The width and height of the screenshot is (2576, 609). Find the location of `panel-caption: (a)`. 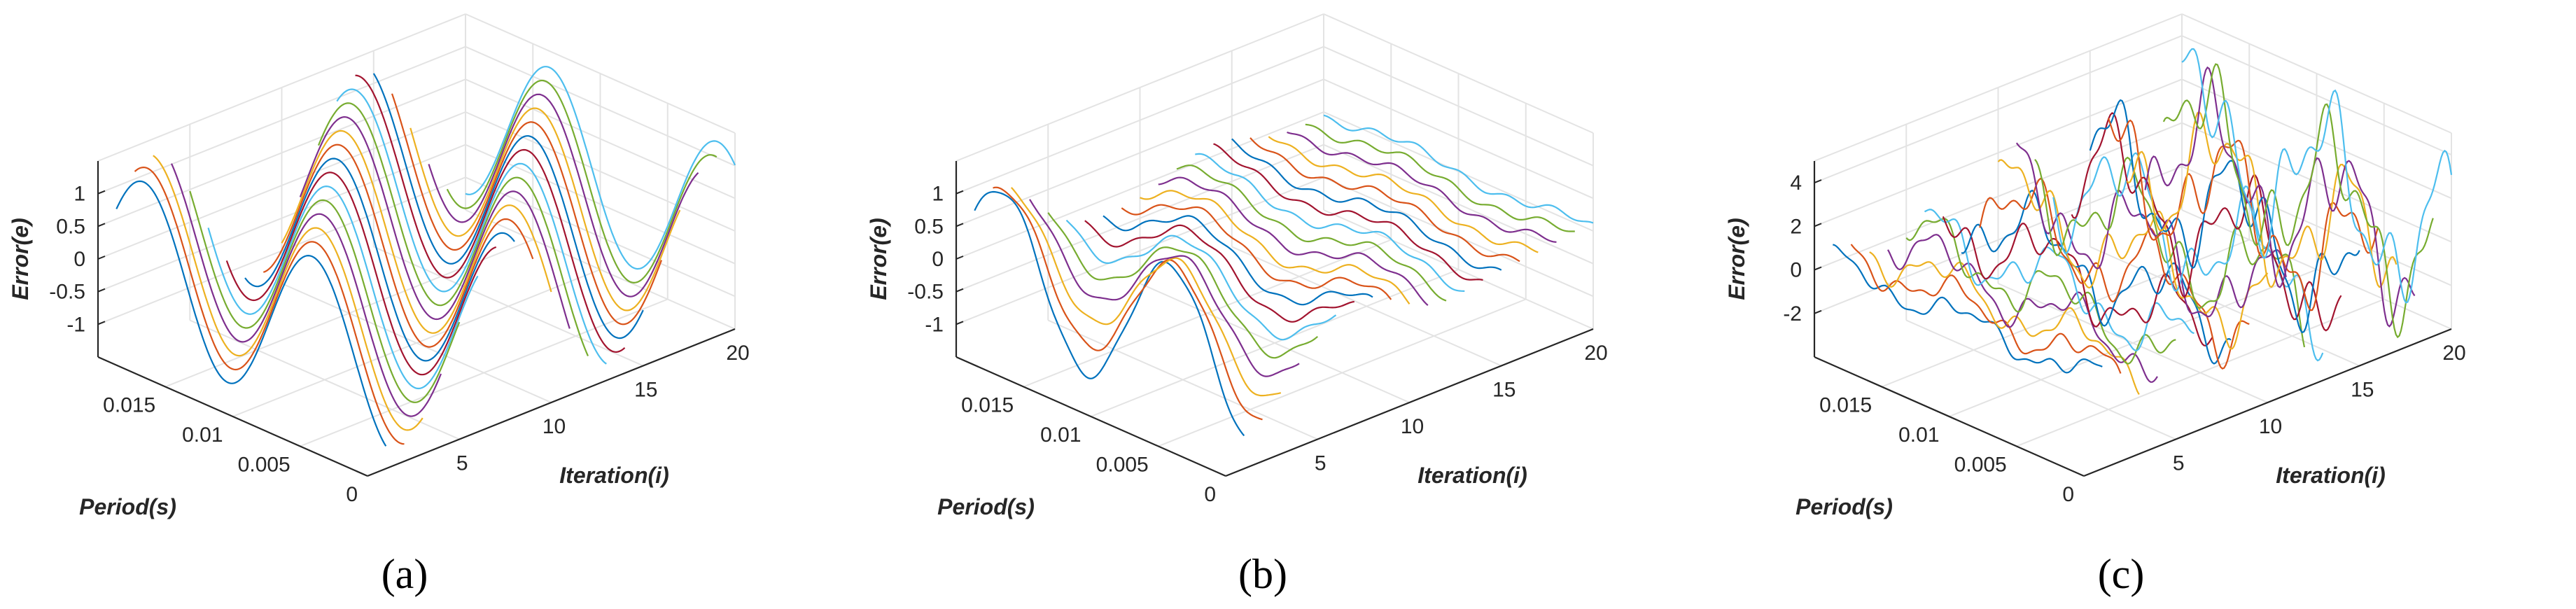

panel-caption: (a) is located at coordinates (405, 574).